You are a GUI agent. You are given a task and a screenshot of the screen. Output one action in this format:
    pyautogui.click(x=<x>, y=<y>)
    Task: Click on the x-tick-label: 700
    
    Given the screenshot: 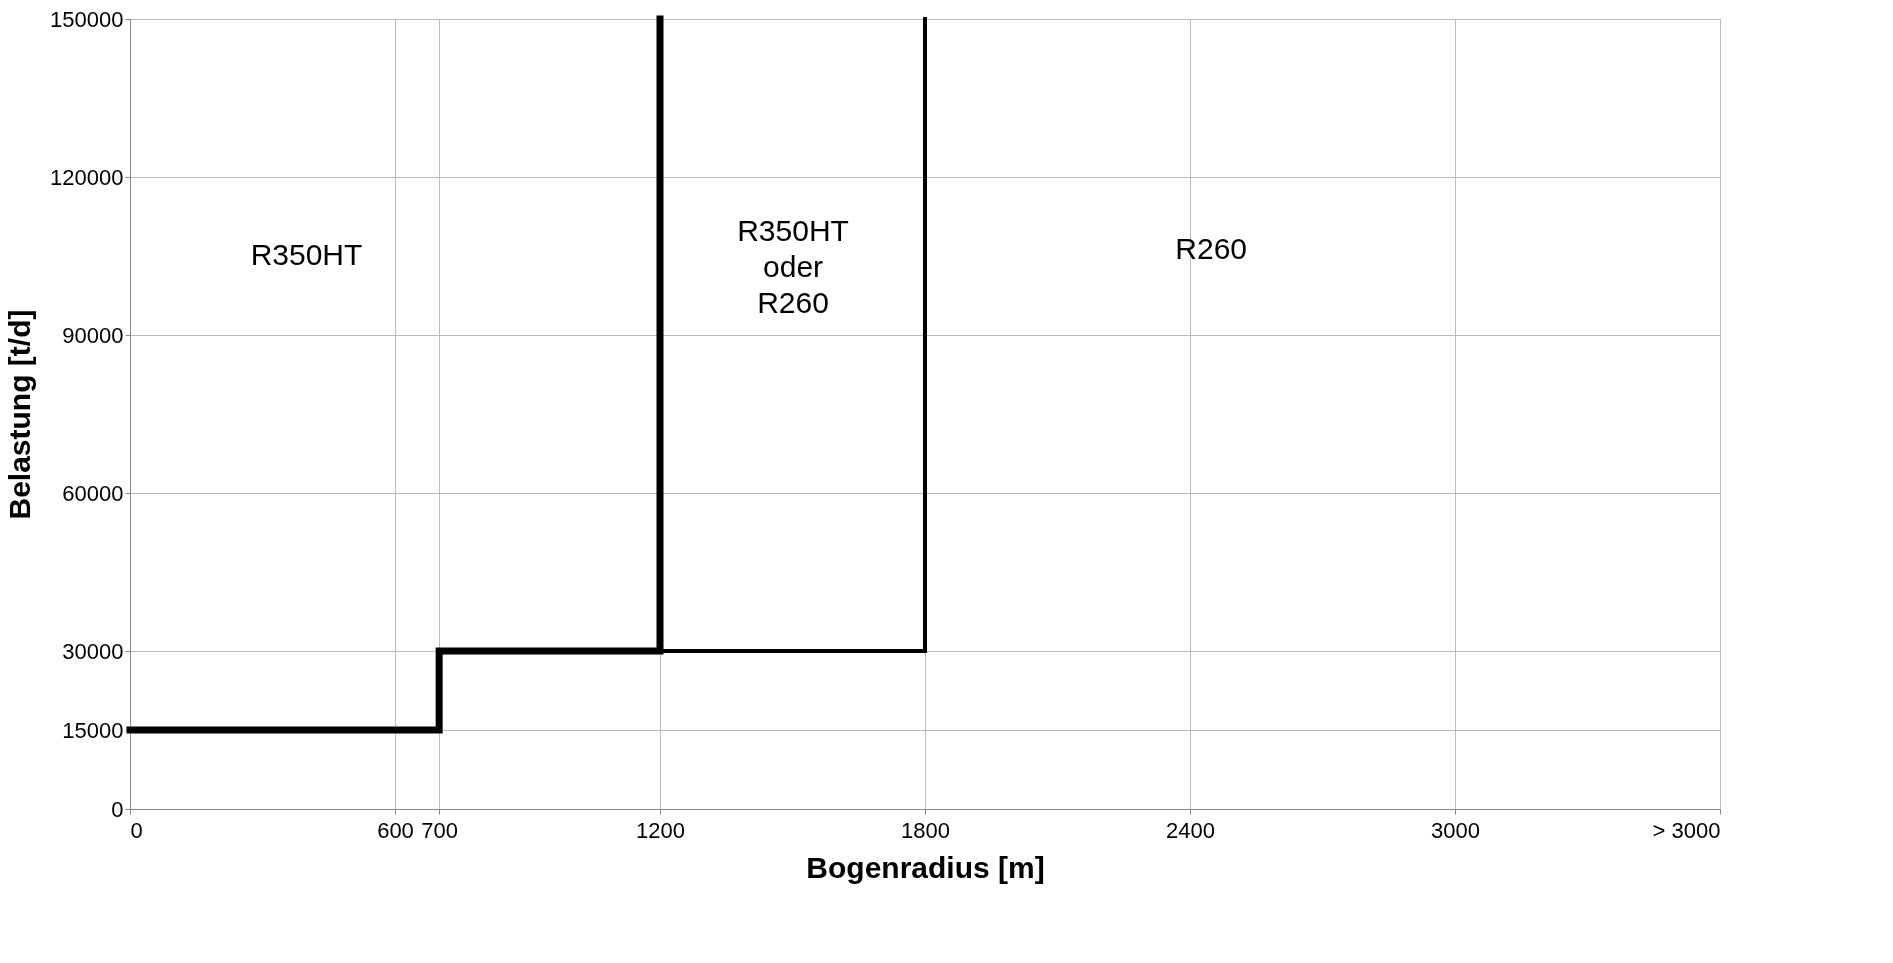 What is the action you would take?
    pyautogui.click(x=440, y=830)
    